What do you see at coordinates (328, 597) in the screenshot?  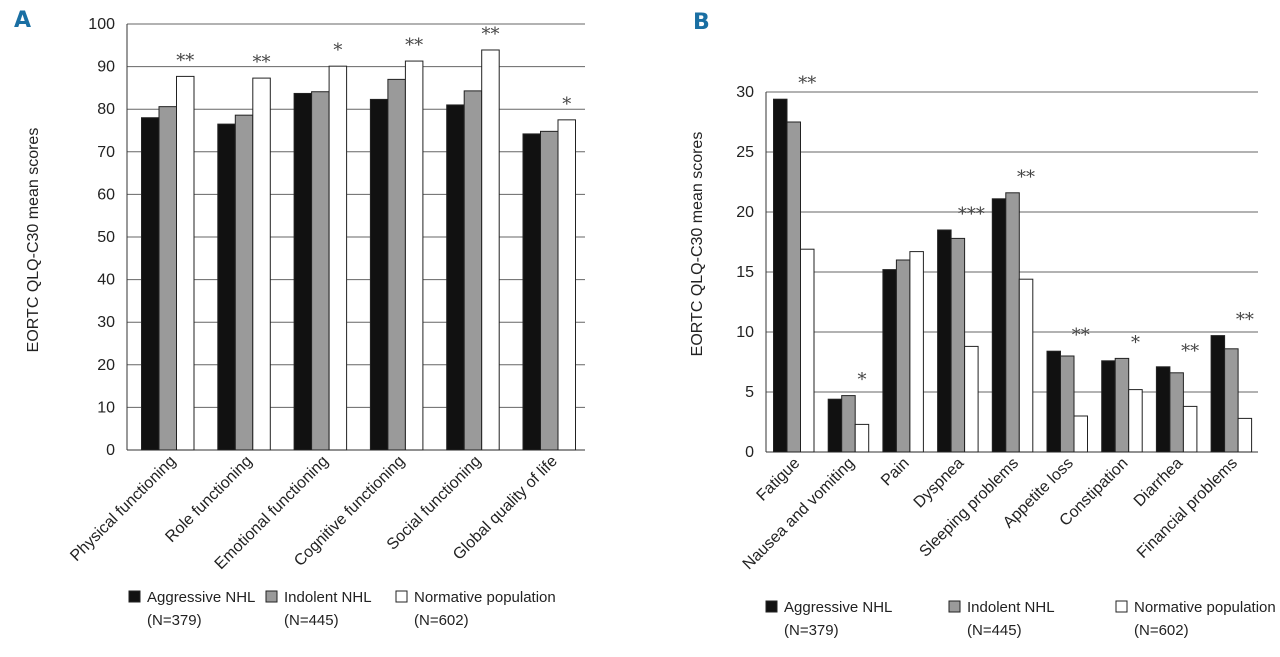 I see `panel-a-legend-label-indolent-nhl: Indolent NHL` at bounding box center [328, 597].